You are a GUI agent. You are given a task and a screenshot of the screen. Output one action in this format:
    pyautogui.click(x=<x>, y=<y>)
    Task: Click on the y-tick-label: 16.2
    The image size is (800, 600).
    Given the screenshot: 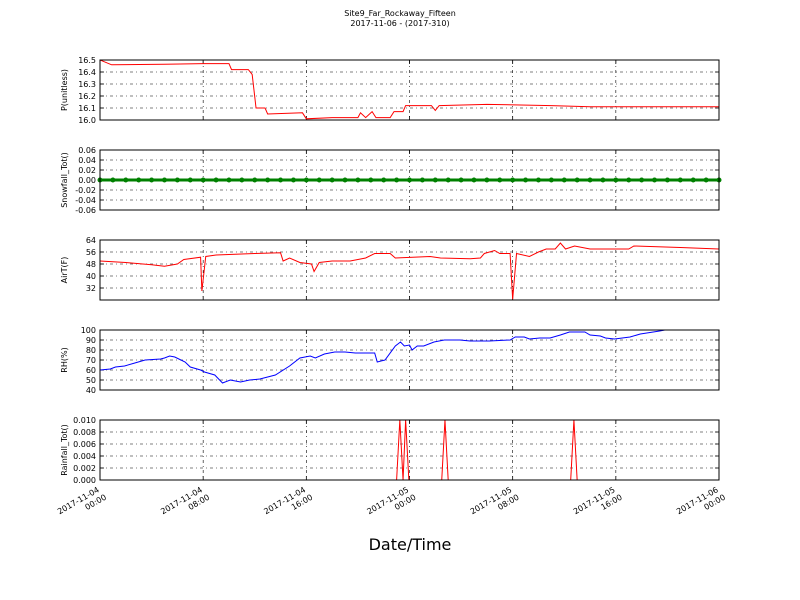 What is the action you would take?
    pyautogui.click(x=87, y=96)
    